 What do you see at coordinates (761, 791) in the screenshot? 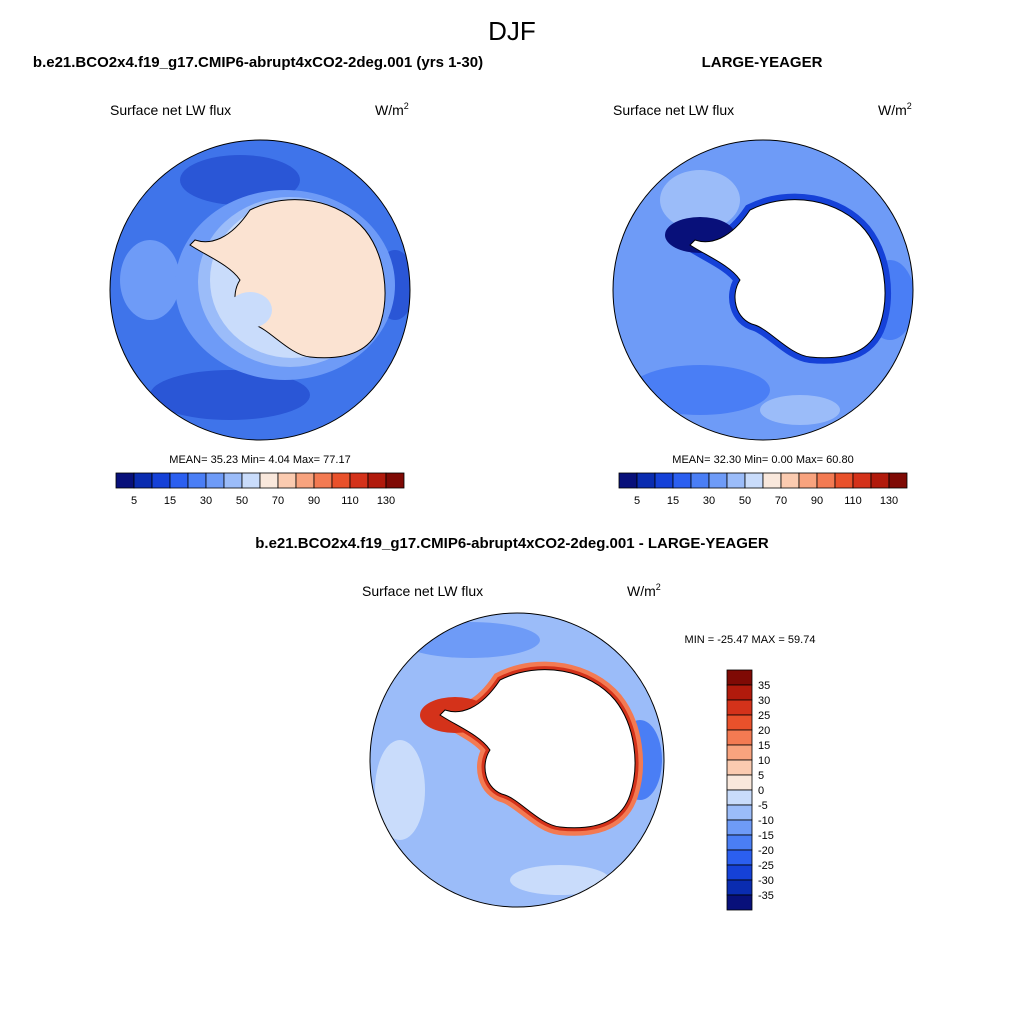
I see `colorbar-label: 0` at bounding box center [761, 791].